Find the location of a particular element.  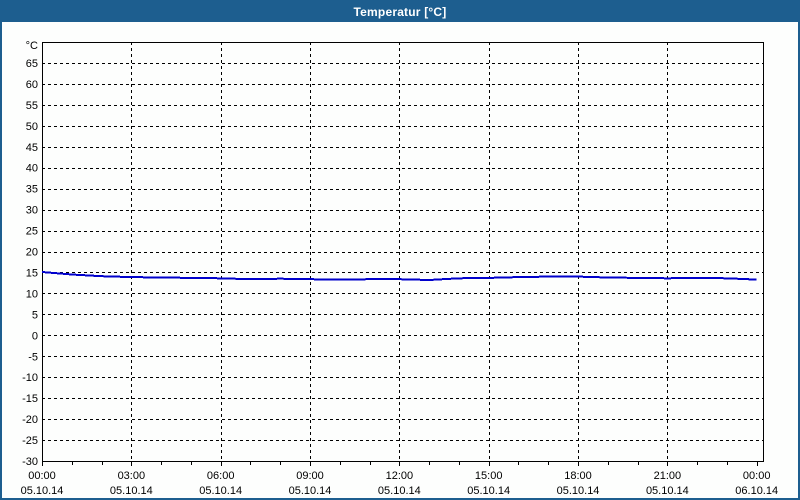

window-titlebar: Temperatur [°C] is located at coordinates (400, 12).